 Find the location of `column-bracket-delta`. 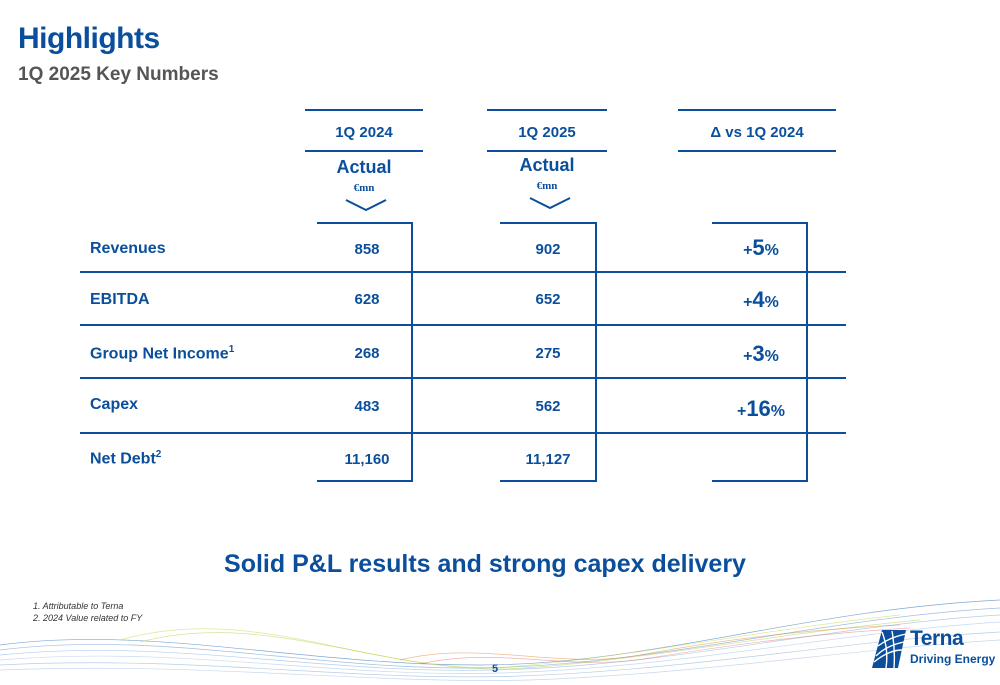

column-bracket-delta is located at coordinates (760, 352).